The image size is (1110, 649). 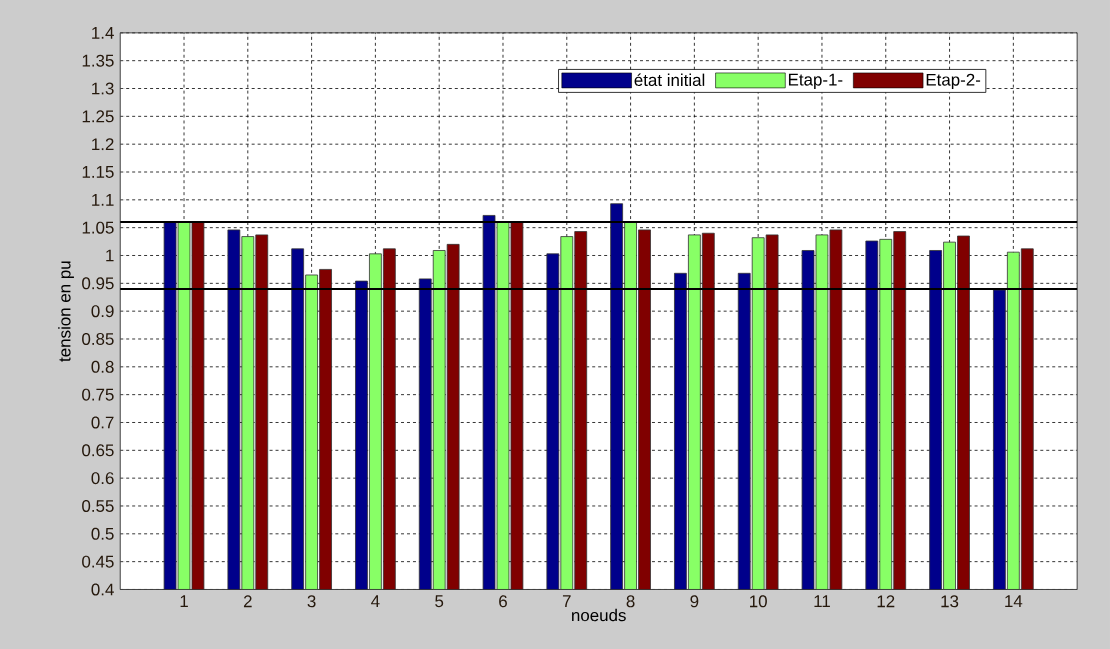 I want to click on x-axis-title: noeuds, so click(x=599, y=615).